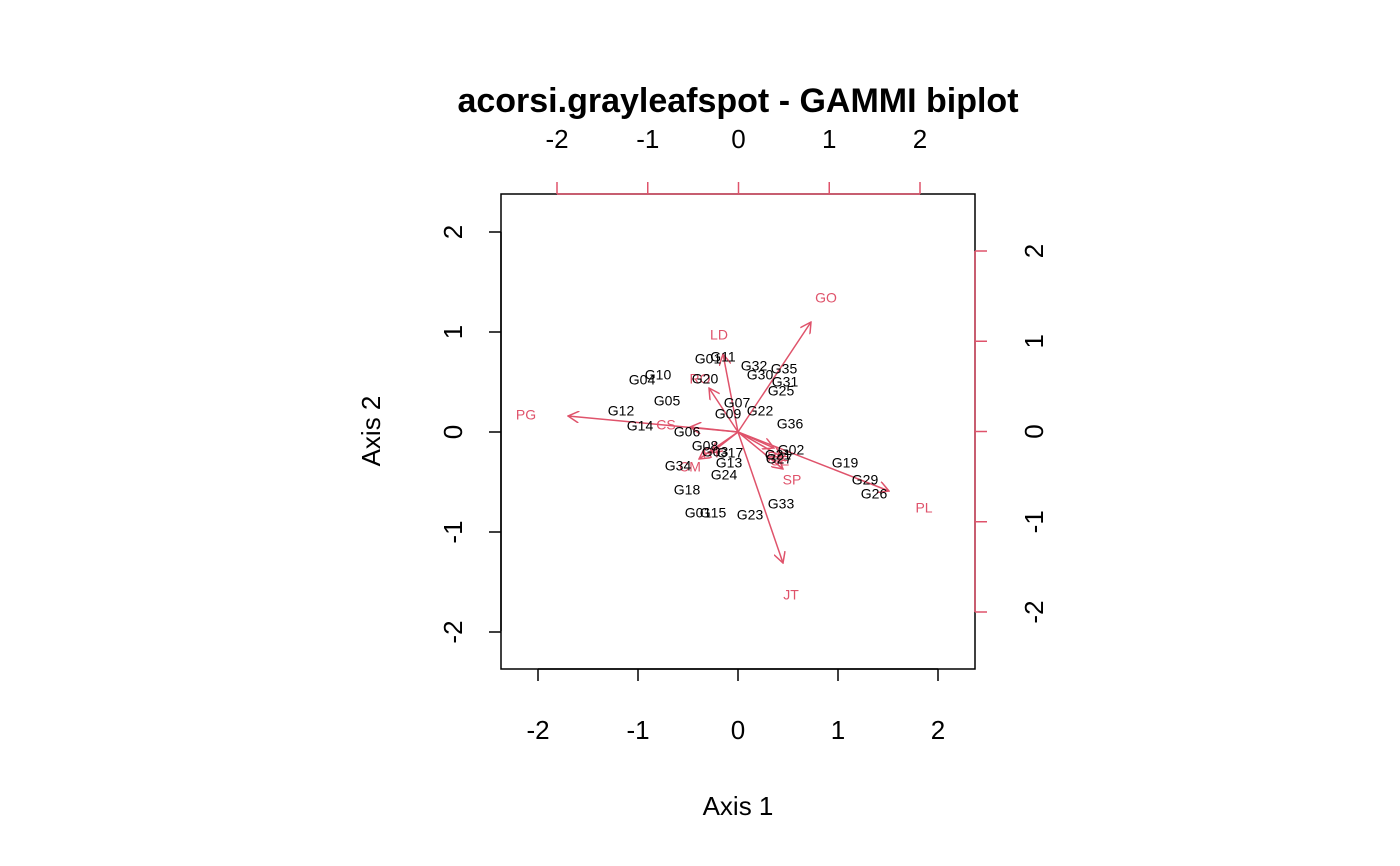 The image size is (1400, 866). Describe the element at coordinates (678, 466) in the screenshot. I see `genotype-label: G34` at that location.